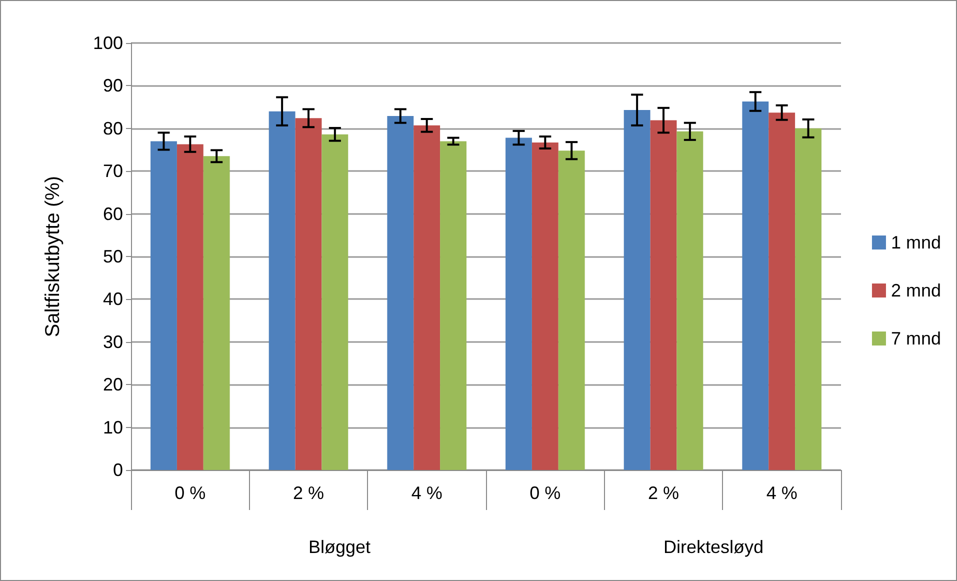  Describe the element at coordinates (112, 214) in the screenshot. I see `y-tick-label: 60` at that location.